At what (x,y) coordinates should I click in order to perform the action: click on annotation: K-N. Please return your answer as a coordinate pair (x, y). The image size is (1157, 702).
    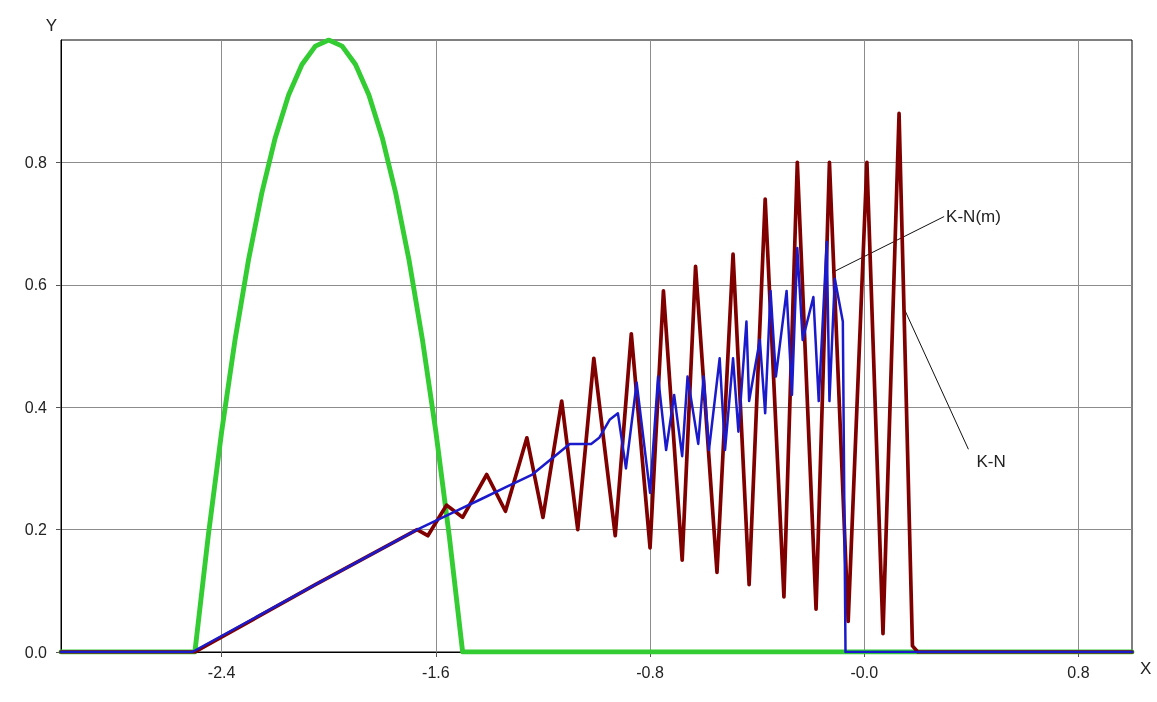
    Looking at the image, I should click on (991, 461).